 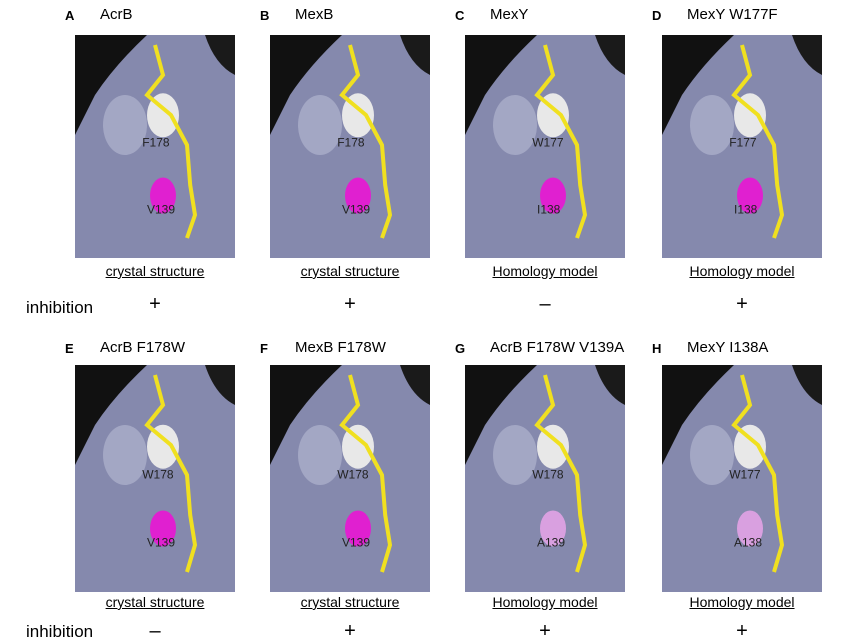 What do you see at coordinates (69, 348) in the screenshot?
I see `panel-letter: E` at bounding box center [69, 348].